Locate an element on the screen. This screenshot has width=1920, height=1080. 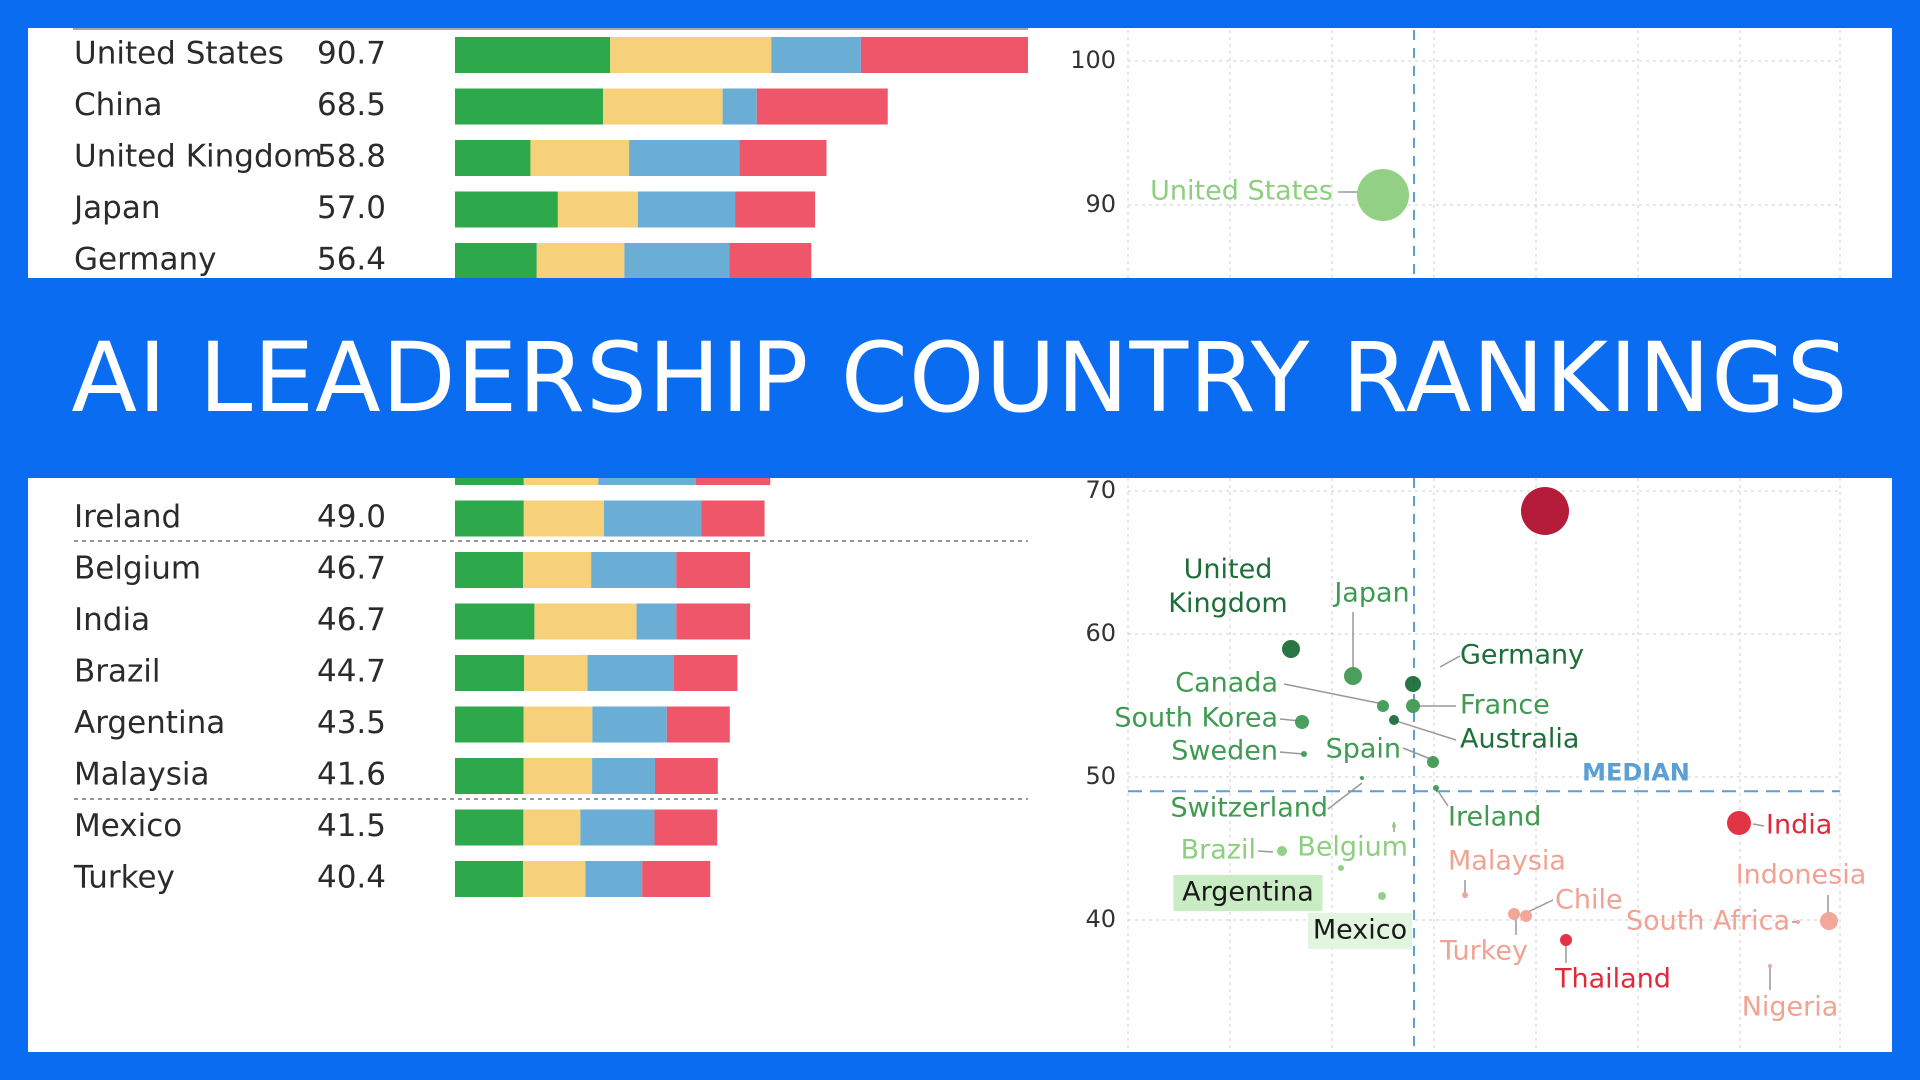
scatter-point-group: Indonesia is located at coordinates (1801, 895).